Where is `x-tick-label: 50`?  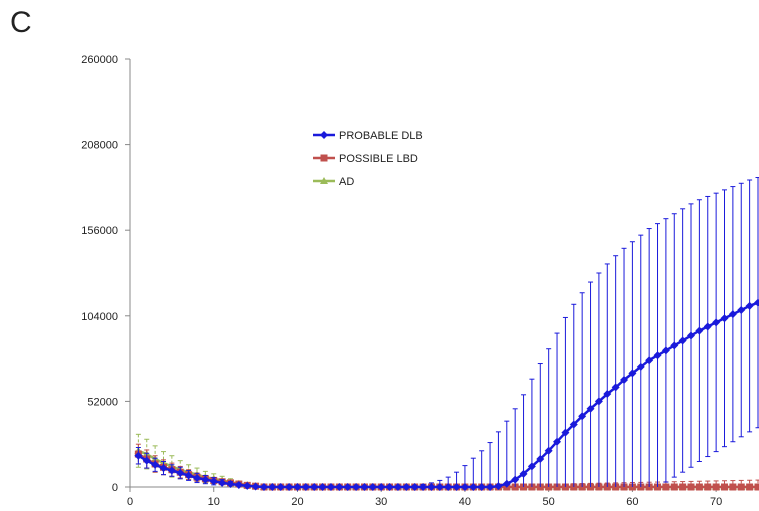 x-tick-label: 50 is located at coordinates (549, 502).